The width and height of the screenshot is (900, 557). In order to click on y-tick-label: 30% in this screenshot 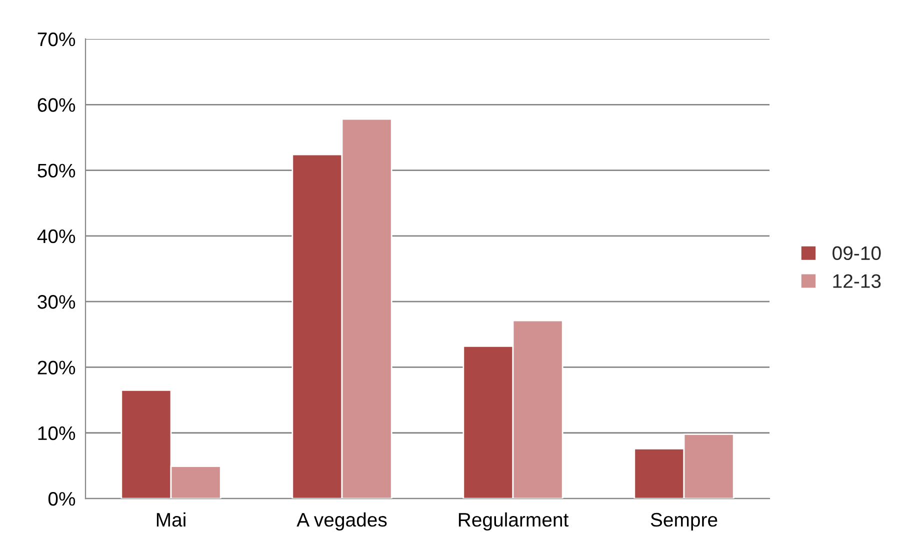, I will do `click(57, 302)`.